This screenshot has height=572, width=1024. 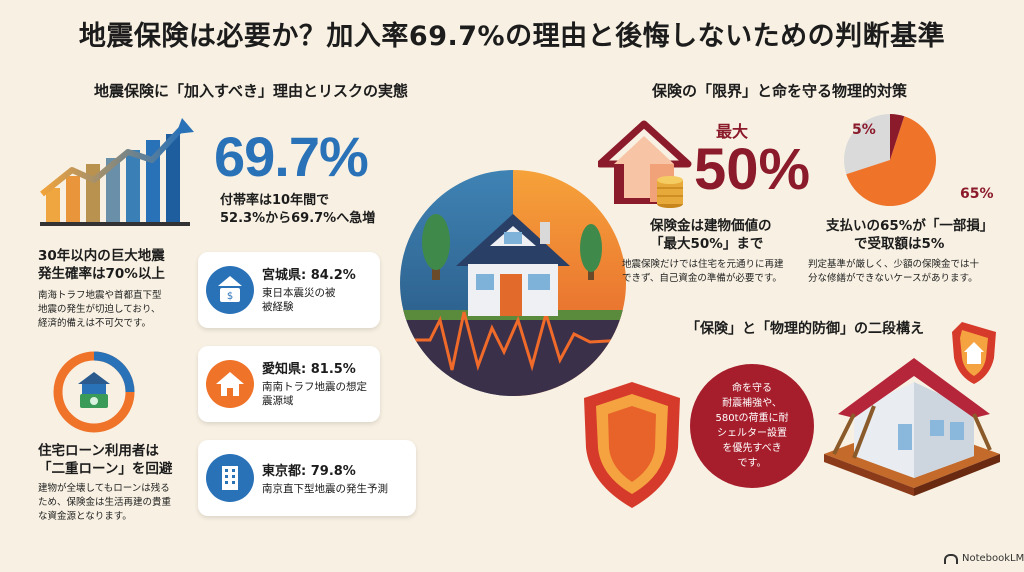 I want to click on region-text: 東日本震災の被, so click(x=299, y=293).